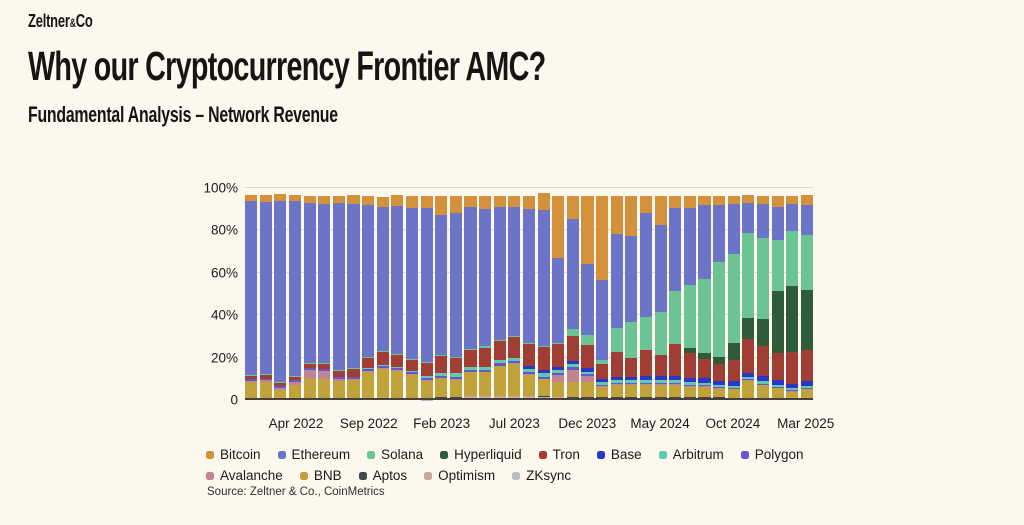 The width and height of the screenshot is (1024, 525). I want to click on bar-aug-2023, so click(528, 294).